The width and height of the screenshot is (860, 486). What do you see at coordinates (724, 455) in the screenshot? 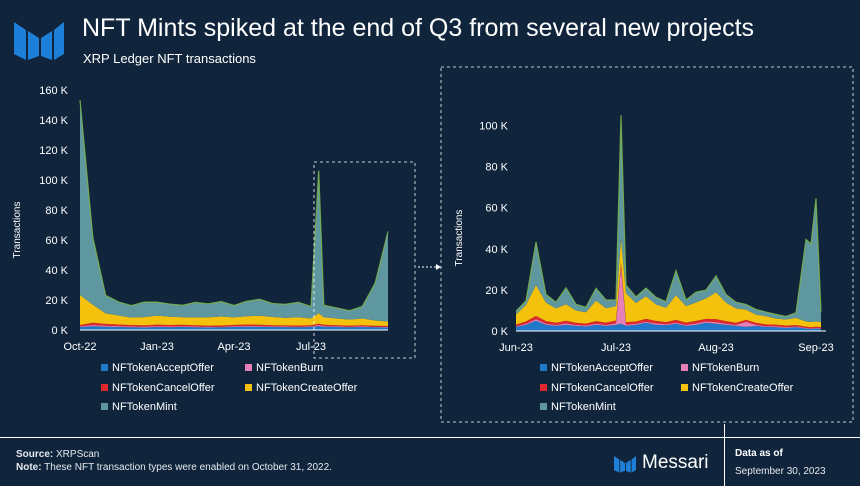
I see `footer-vertical-divider` at bounding box center [724, 455].